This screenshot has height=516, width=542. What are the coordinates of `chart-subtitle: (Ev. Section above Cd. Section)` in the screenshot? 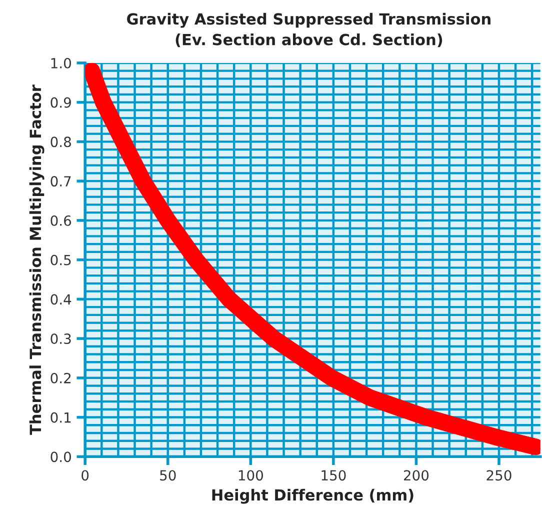 It's located at (309, 41).